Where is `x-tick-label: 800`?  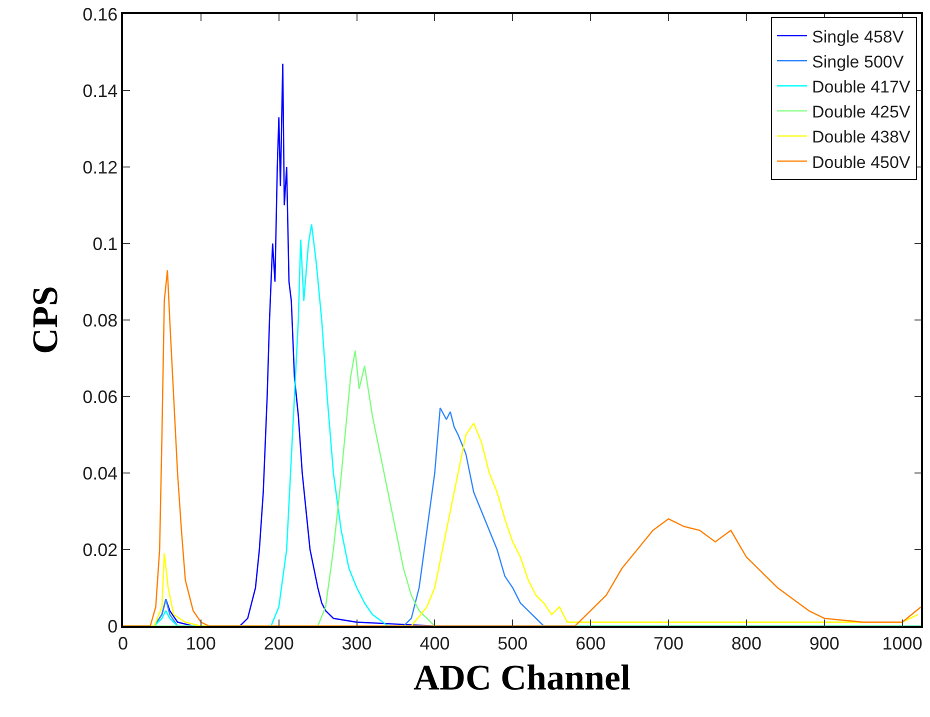
x-tick-label: 800 is located at coordinates (746, 643).